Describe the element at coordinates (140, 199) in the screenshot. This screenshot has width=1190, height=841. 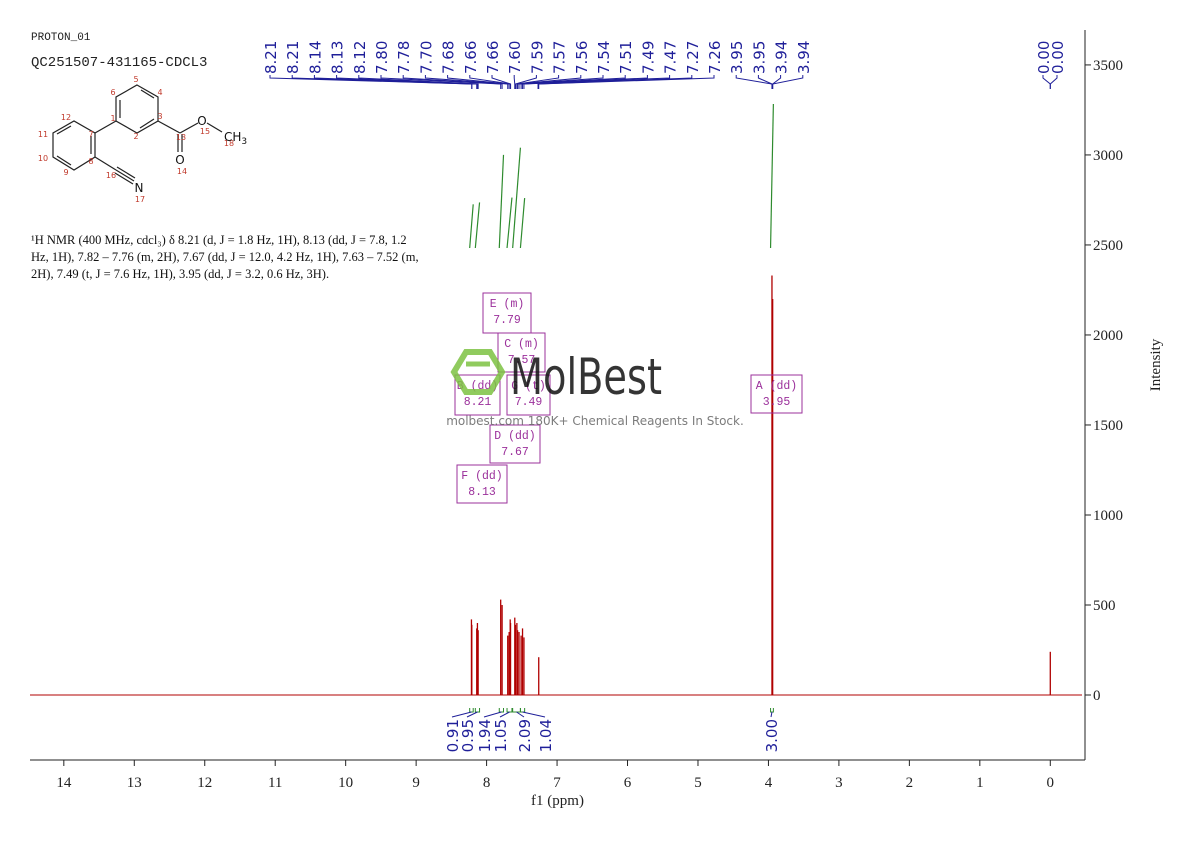
I see `atom-number: 17` at that location.